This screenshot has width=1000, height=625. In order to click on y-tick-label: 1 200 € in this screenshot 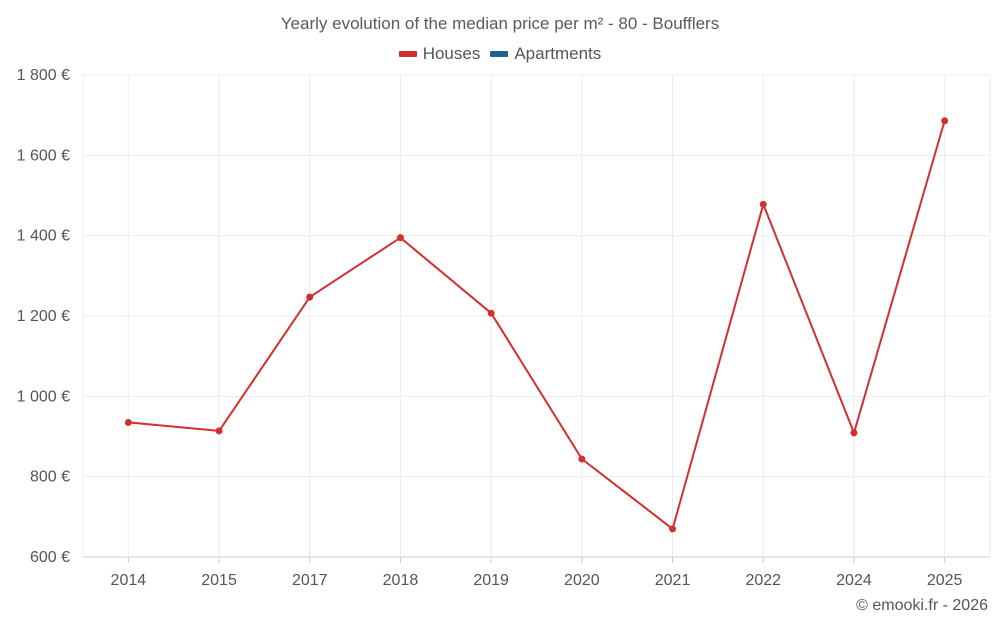, I will do `click(43, 316)`.